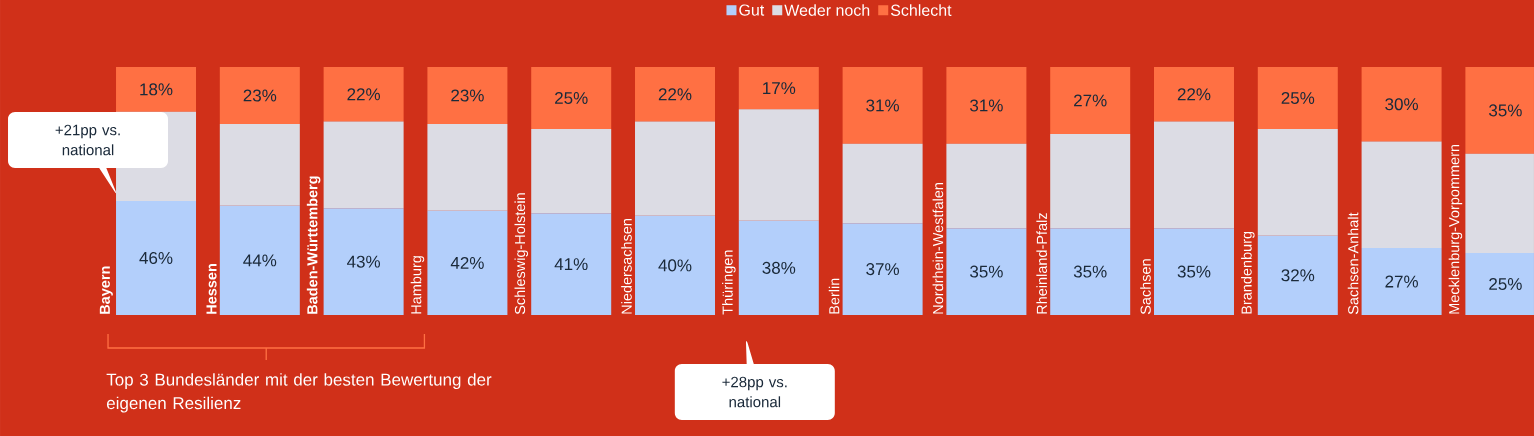 This screenshot has height=436, width=1534. I want to click on data-label: 18%, so click(156, 89).